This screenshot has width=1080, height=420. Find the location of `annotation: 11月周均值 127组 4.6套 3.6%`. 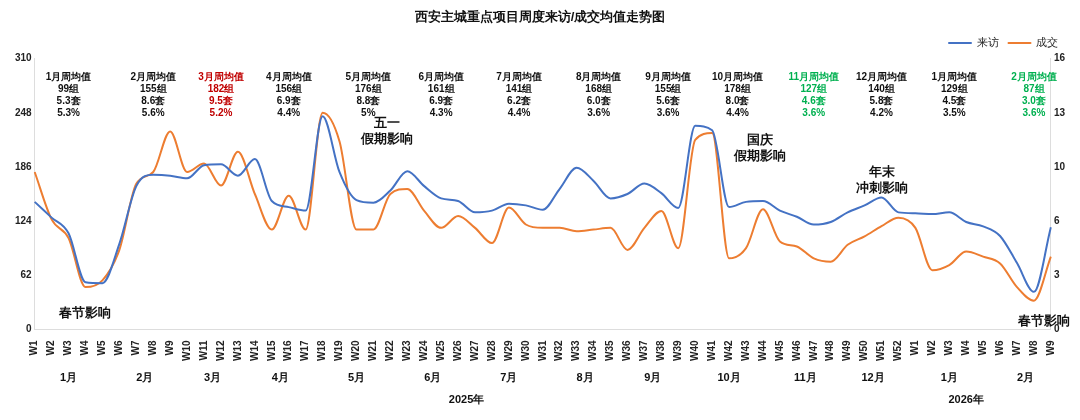

annotation: 11月周均值 127组 4.6套 3.6% is located at coordinates (814, 95).